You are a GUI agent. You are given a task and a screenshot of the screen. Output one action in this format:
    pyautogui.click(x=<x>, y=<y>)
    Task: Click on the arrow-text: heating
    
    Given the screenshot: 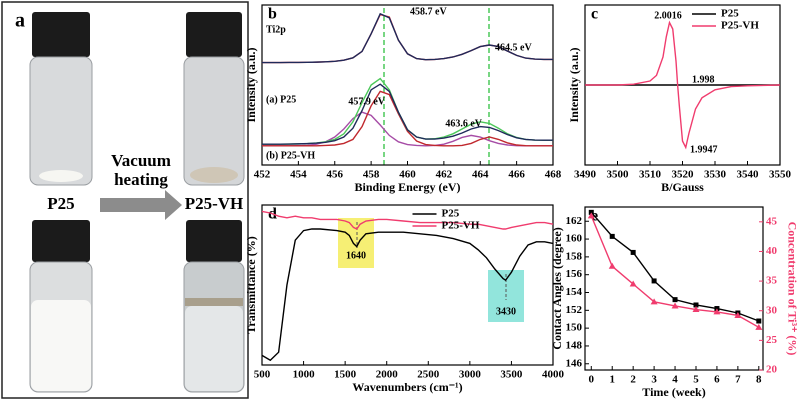 What is the action you would take?
    pyautogui.click(x=141, y=179)
    